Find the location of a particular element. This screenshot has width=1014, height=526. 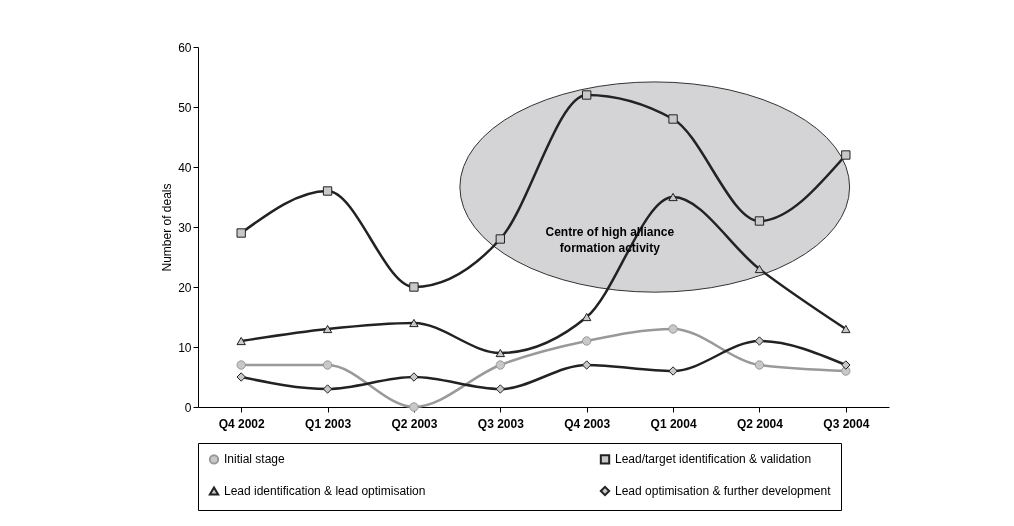

y-axis-title: Number of deals is located at coordinates (167, 227).